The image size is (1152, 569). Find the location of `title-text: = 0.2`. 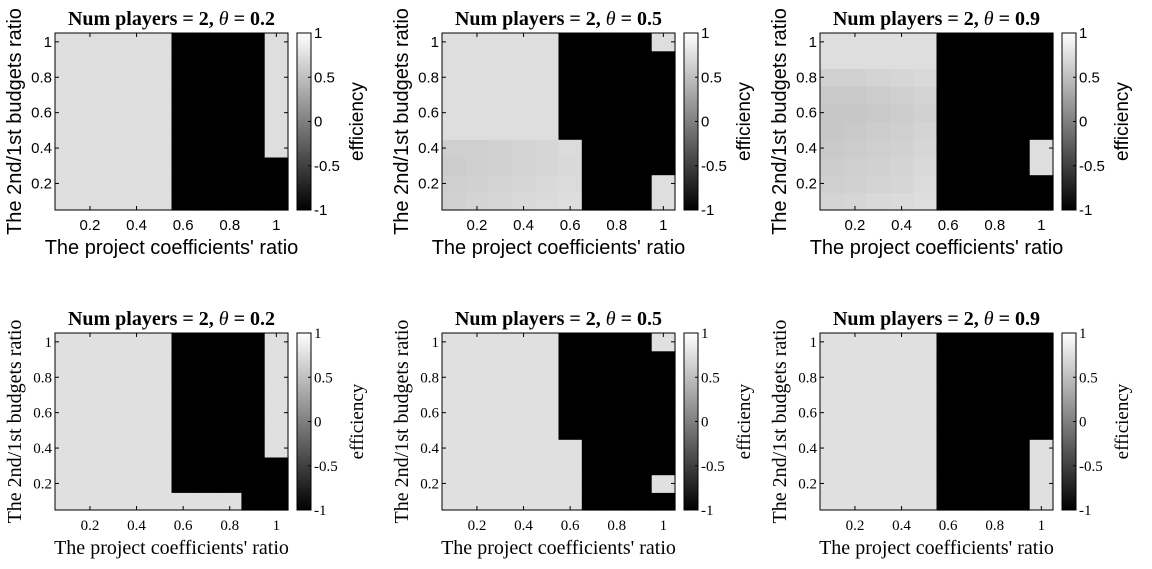

title-text: = 0.2 is located at coordinates (252, 319).